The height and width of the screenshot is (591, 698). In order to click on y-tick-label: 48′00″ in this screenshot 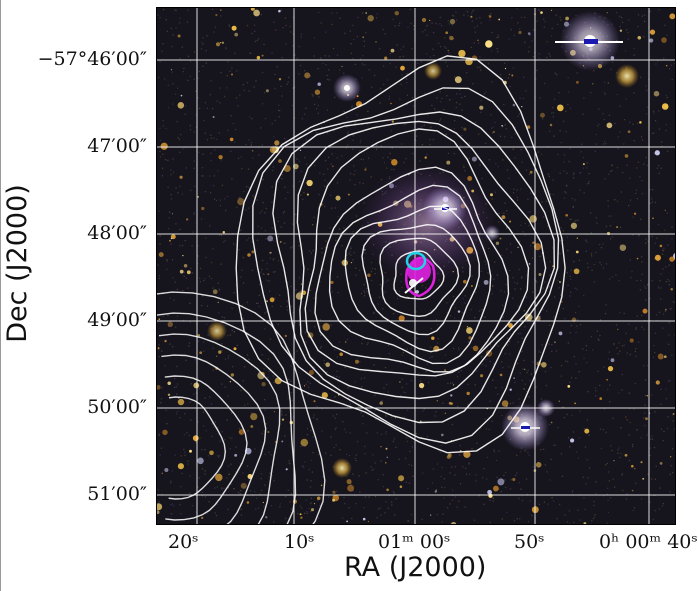, I will do `click(117, 233)`.